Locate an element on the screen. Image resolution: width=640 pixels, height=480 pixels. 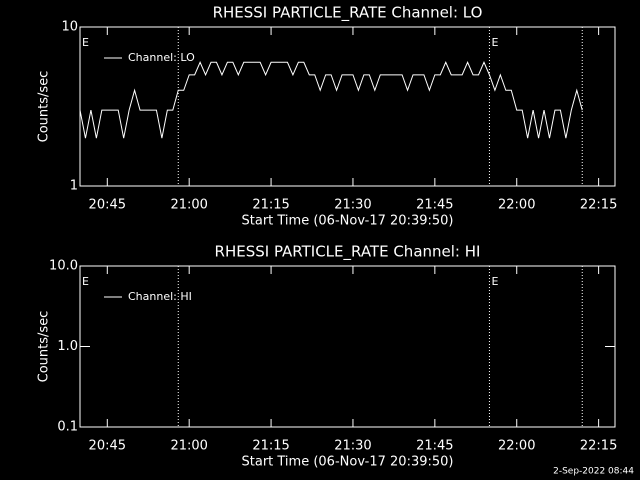
y-tick-label: 0.1 is located at coordinates (67, 427).